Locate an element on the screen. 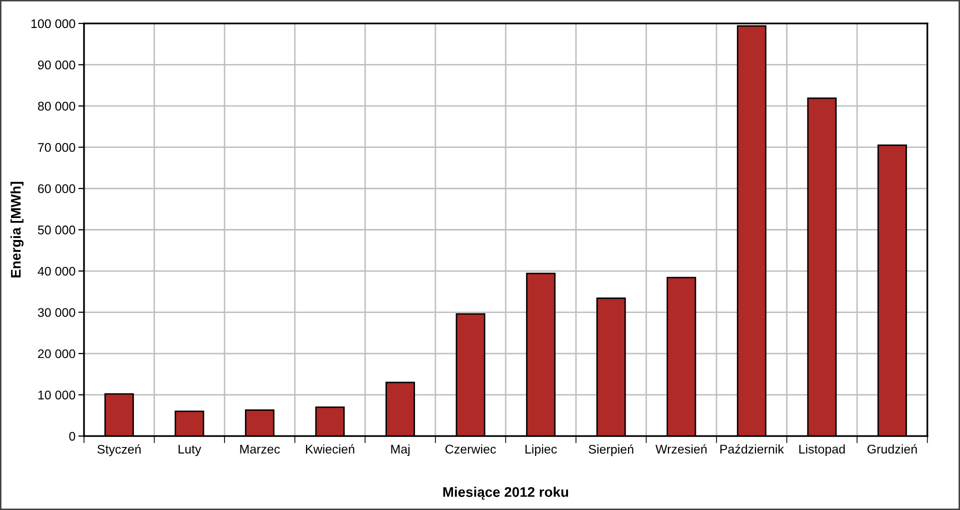  y-tick-label: 40 000 is located at coordinates (57, 271).